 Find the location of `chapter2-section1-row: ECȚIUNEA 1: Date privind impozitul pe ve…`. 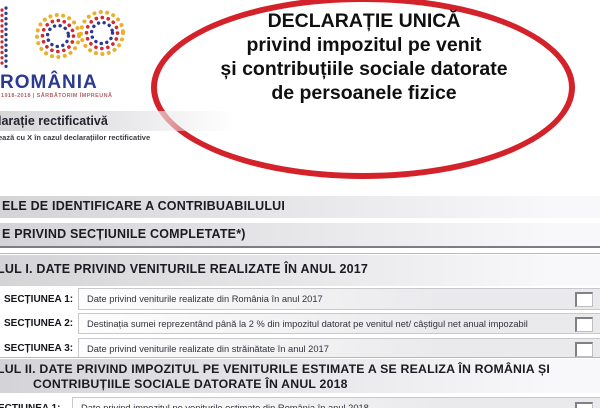

chapter2-section1-row: ECȚIUNEA 1: Date privind impozitul pe ve… is located at coordinates (300, 402).